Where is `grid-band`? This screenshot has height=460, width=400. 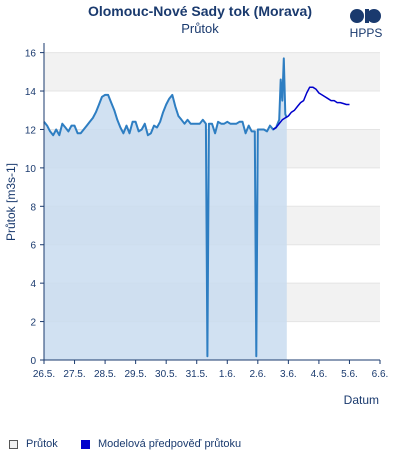
grid-band is located at coordinates (212, 72).